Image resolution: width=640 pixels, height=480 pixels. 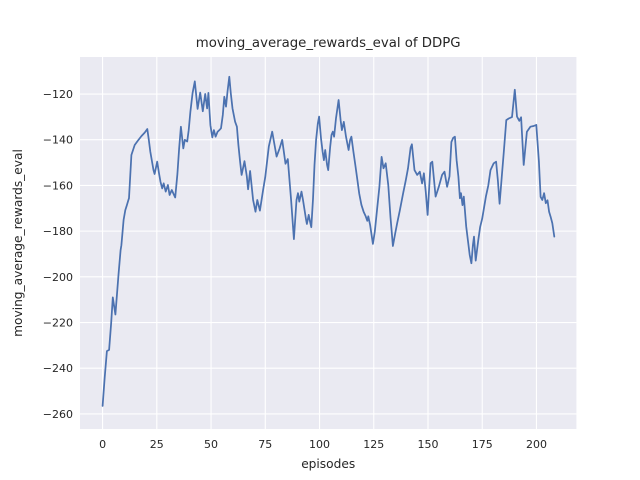 What do you see at coordinates (58, 254) in the screenshot?
I see `y-tick-labels: −260 −240 −220 −200 −180 −160 −140 −120` at bounding box center [58, 254].